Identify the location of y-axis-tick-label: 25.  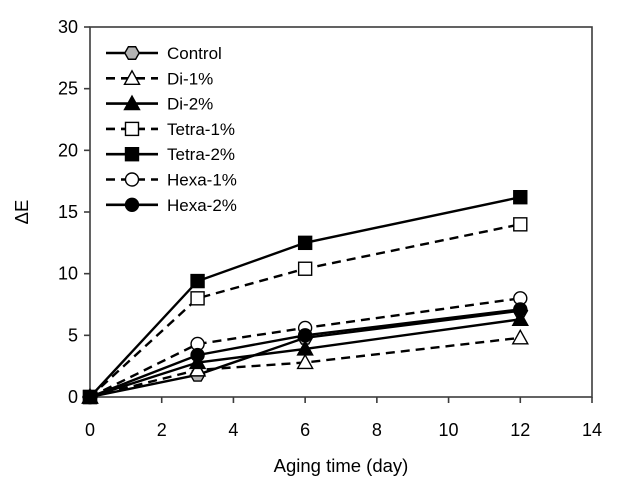
(68, 89).